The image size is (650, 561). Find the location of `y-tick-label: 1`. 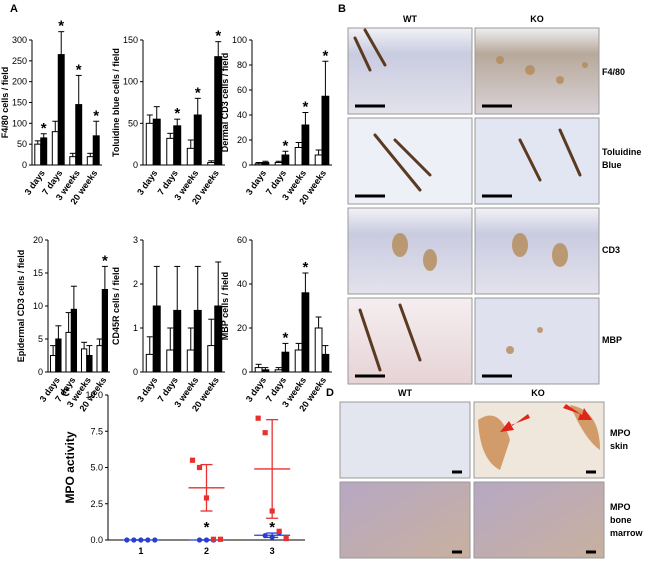

y-tick-label: 1 is located at coordinates (135, 328).